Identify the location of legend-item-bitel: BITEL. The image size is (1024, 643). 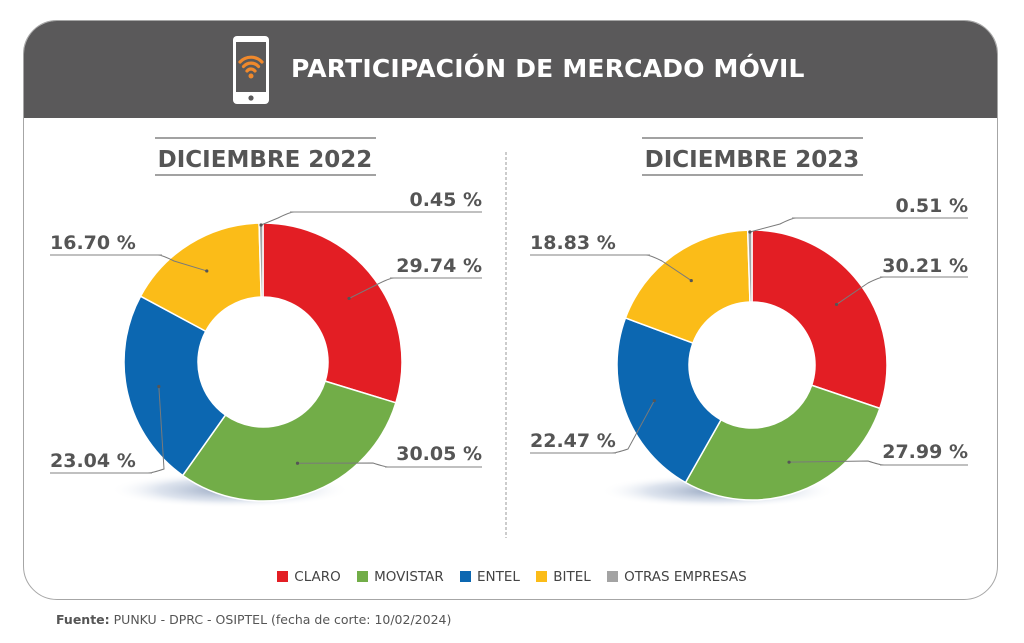
(563, 577).